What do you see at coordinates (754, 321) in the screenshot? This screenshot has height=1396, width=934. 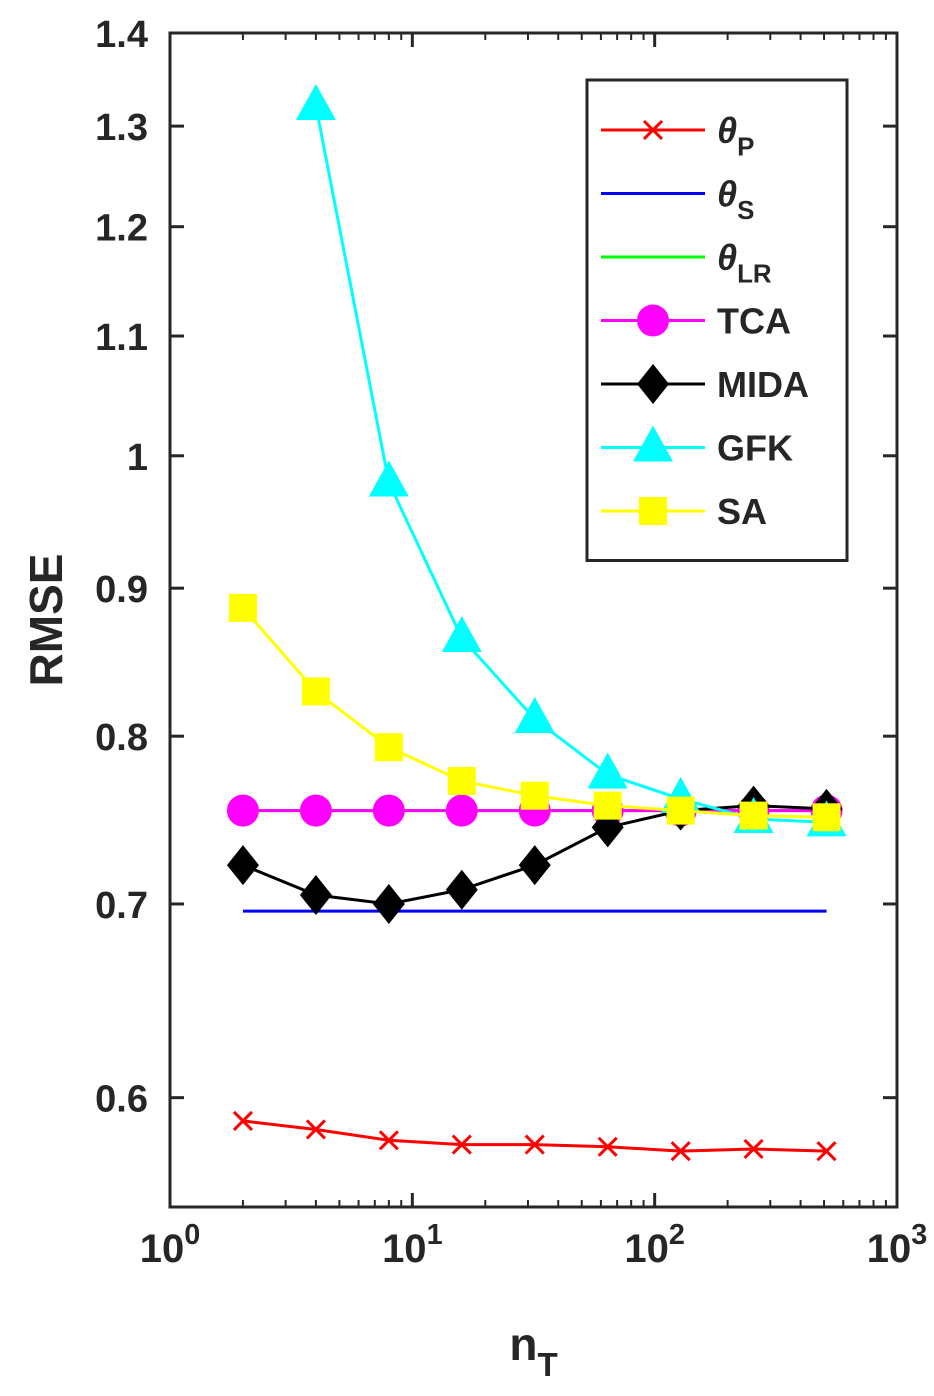 I see `legend-label: TCA` at bounding box center [754, 321].